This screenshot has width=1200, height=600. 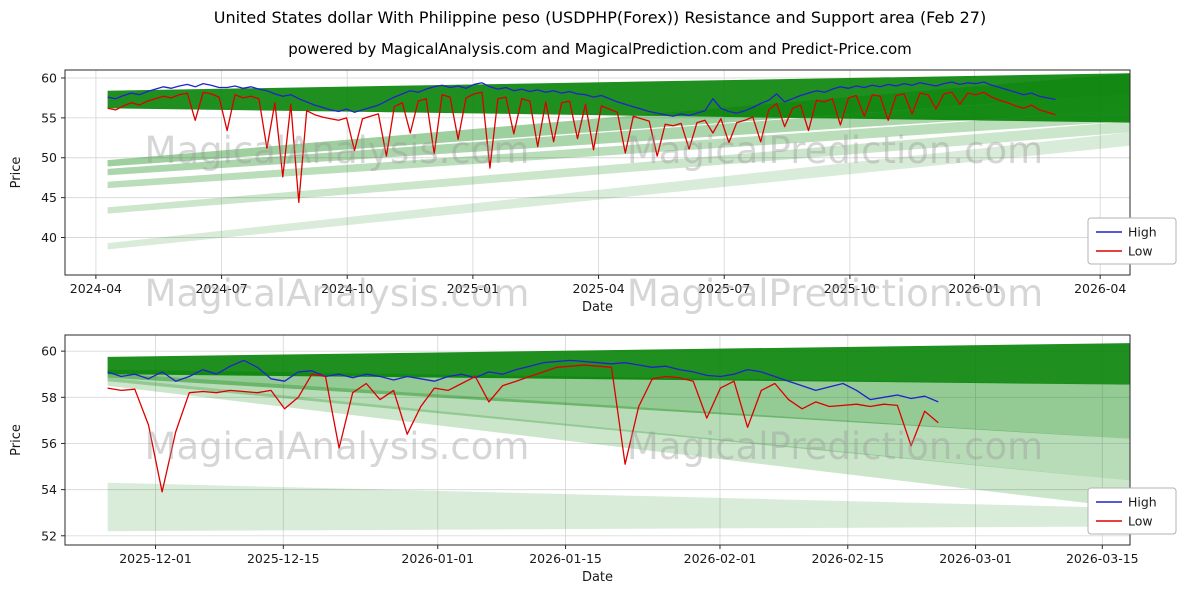 What do you see at coordinates (473, 288) in the screenshot?
I see `x-tick-label: 2025-01` at bounding box center [473, 288].